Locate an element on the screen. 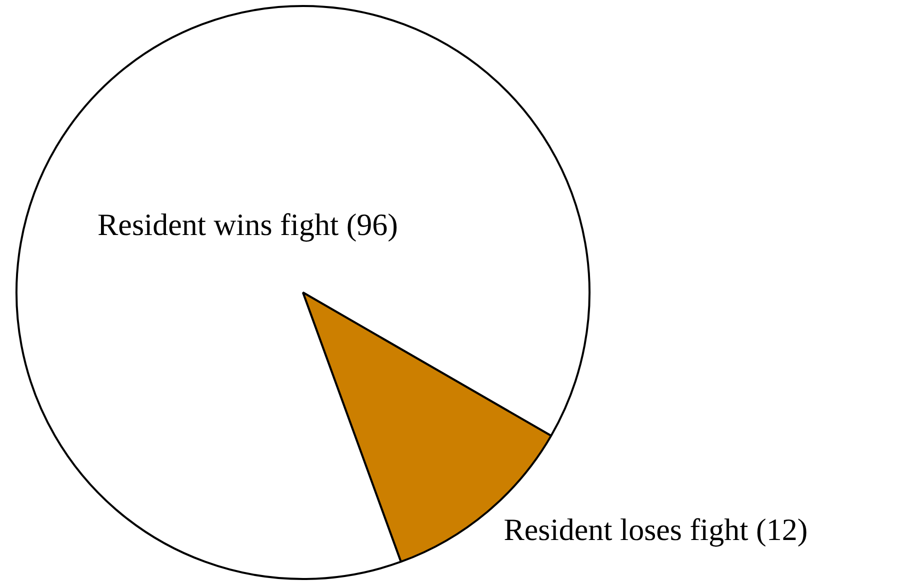 Image resolution: width=903 pixels, height=585 pixels. slice-label: Resident wins fight (96) is located at coordinates (248, 224).